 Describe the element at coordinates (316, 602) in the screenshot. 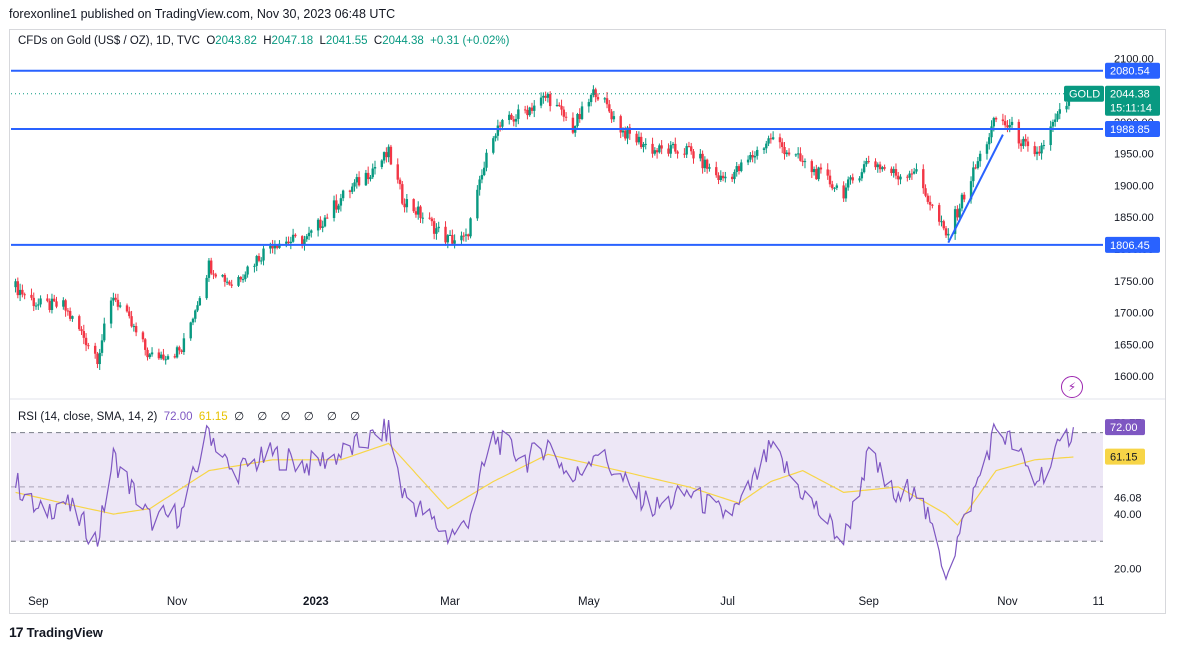

I see `time-axis-label: 2023` at that location.